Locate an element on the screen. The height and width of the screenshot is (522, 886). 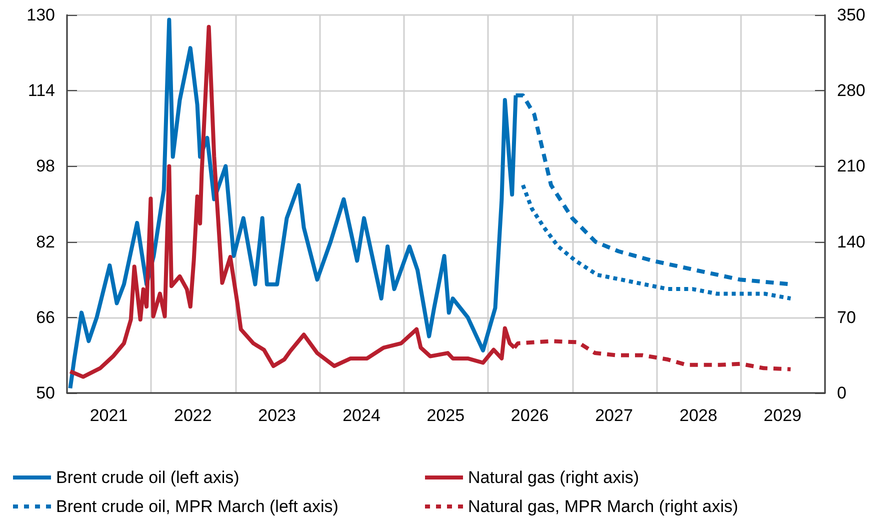
x-tick-label: 2027 is located at coordinates (614, 415).